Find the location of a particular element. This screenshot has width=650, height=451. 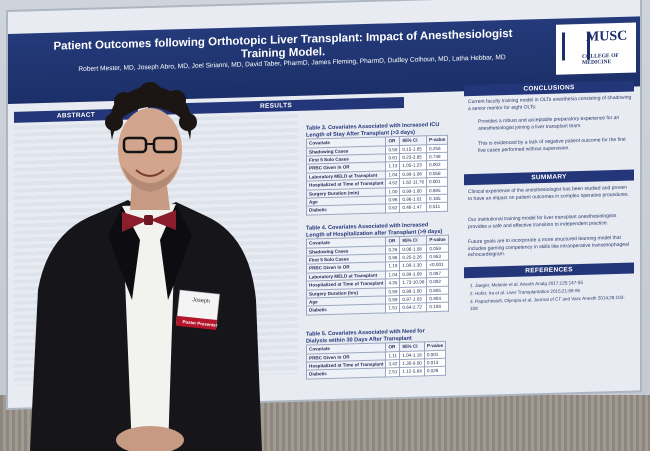

lapel-right is located at coordinates (176, 252).